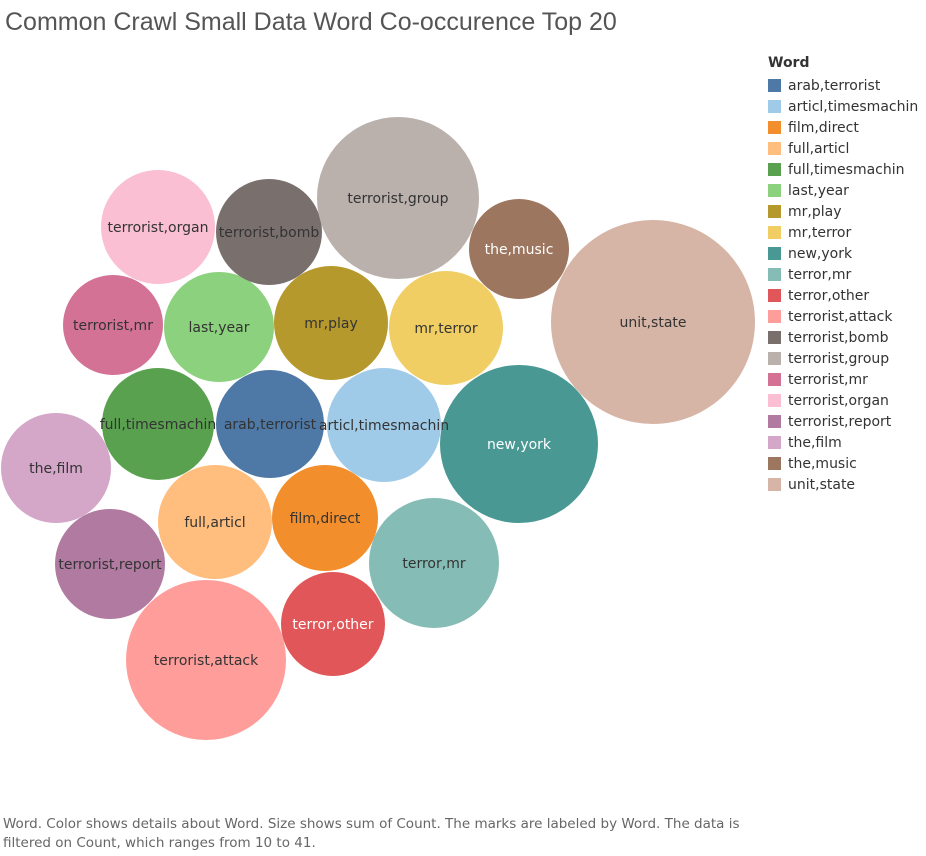 Image resolution: width=926 pixels, height=856 pixels. I want to click on bubble-label: mr,terror, so click(445, 329).